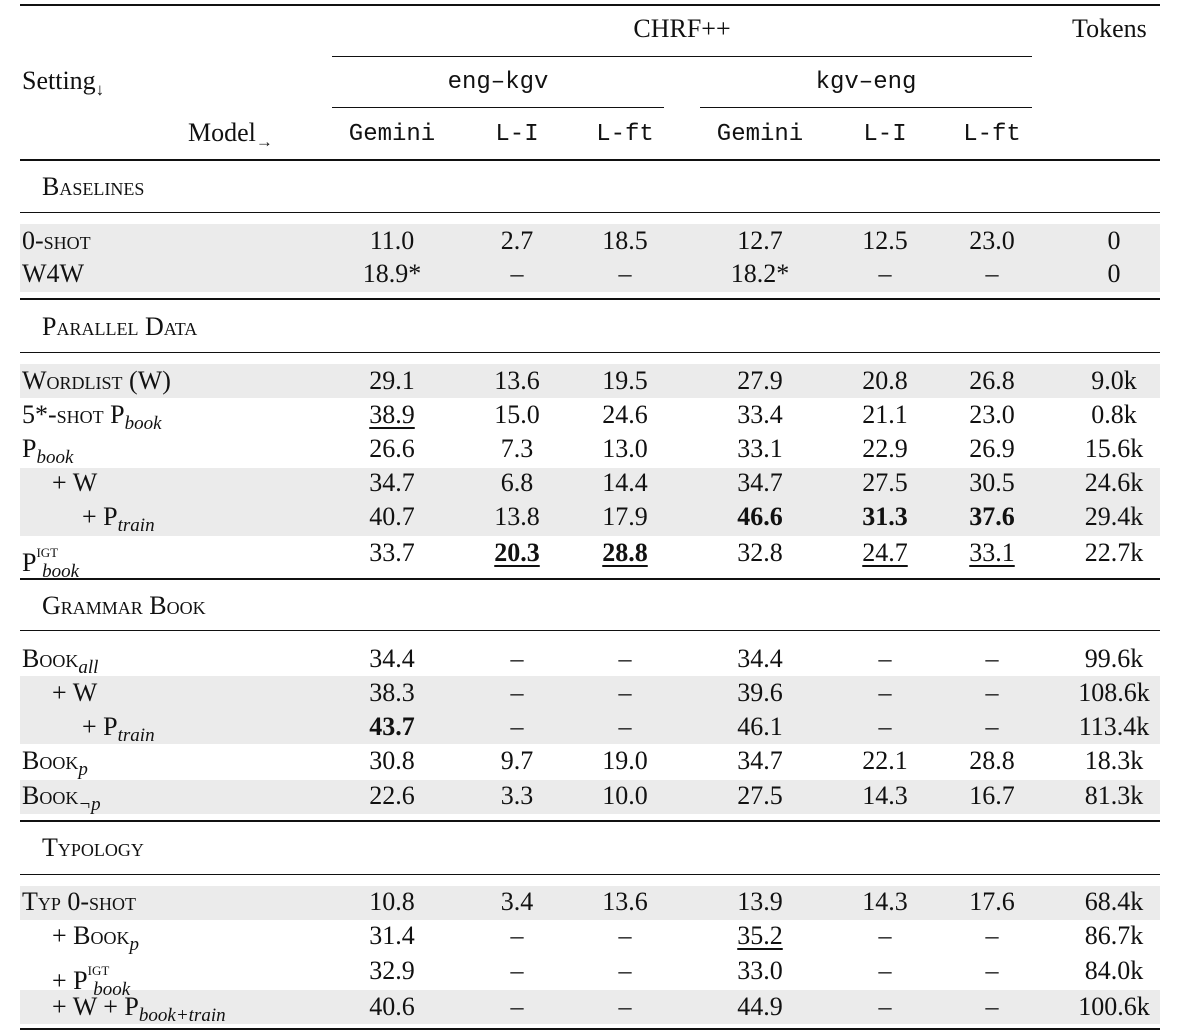  Describe the element at coordinates (885, 240) in the screenshot. I see `cell-value: 12.5` at that location.